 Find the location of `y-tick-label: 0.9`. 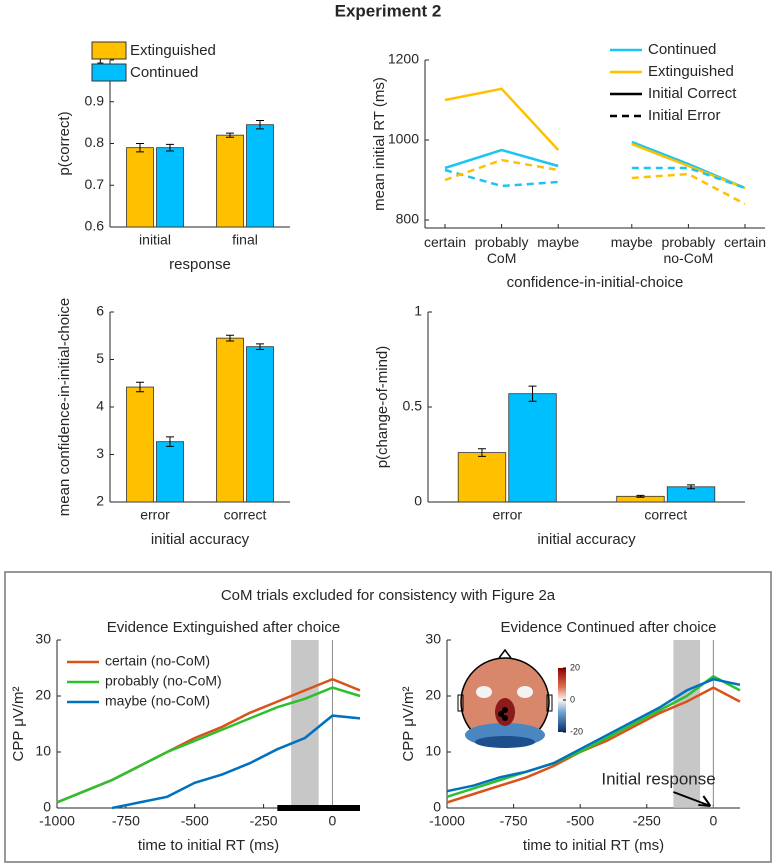

y-tick-label: 0.9 is located at coordinates (95, 100).